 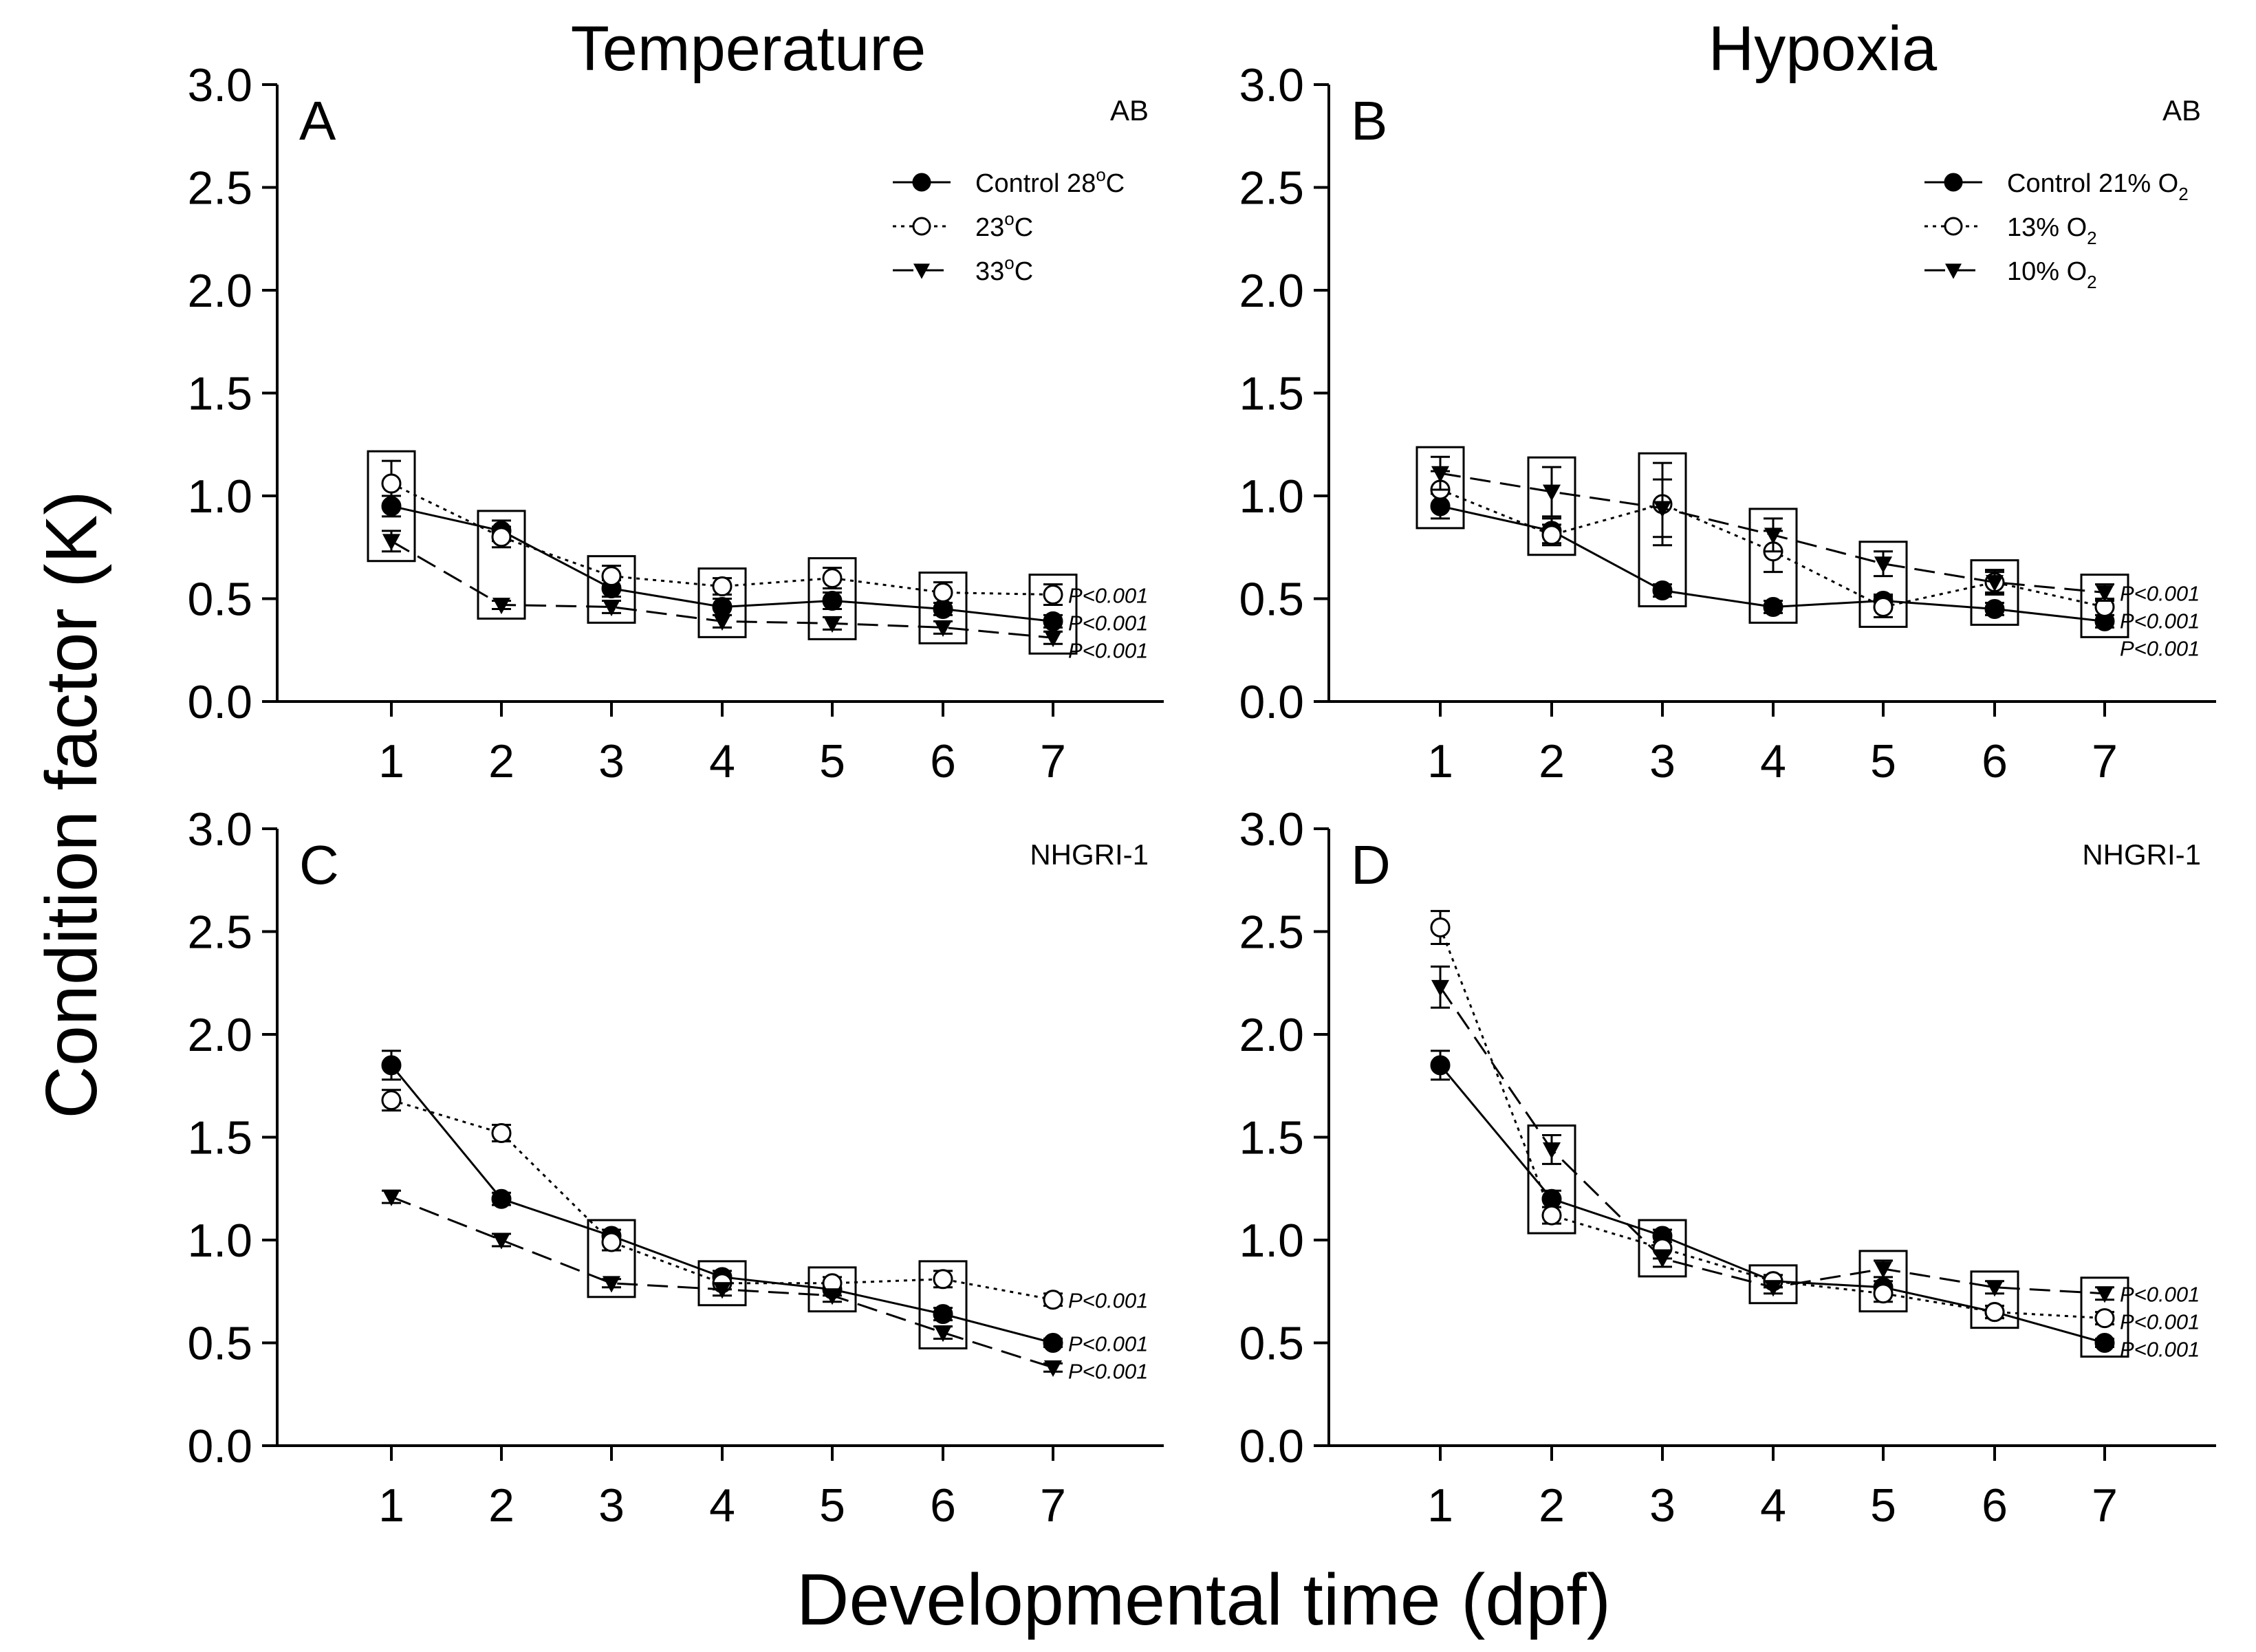 I want to click on column-title-hypoxia: Hypoxia, so click(x=1823, y=49).